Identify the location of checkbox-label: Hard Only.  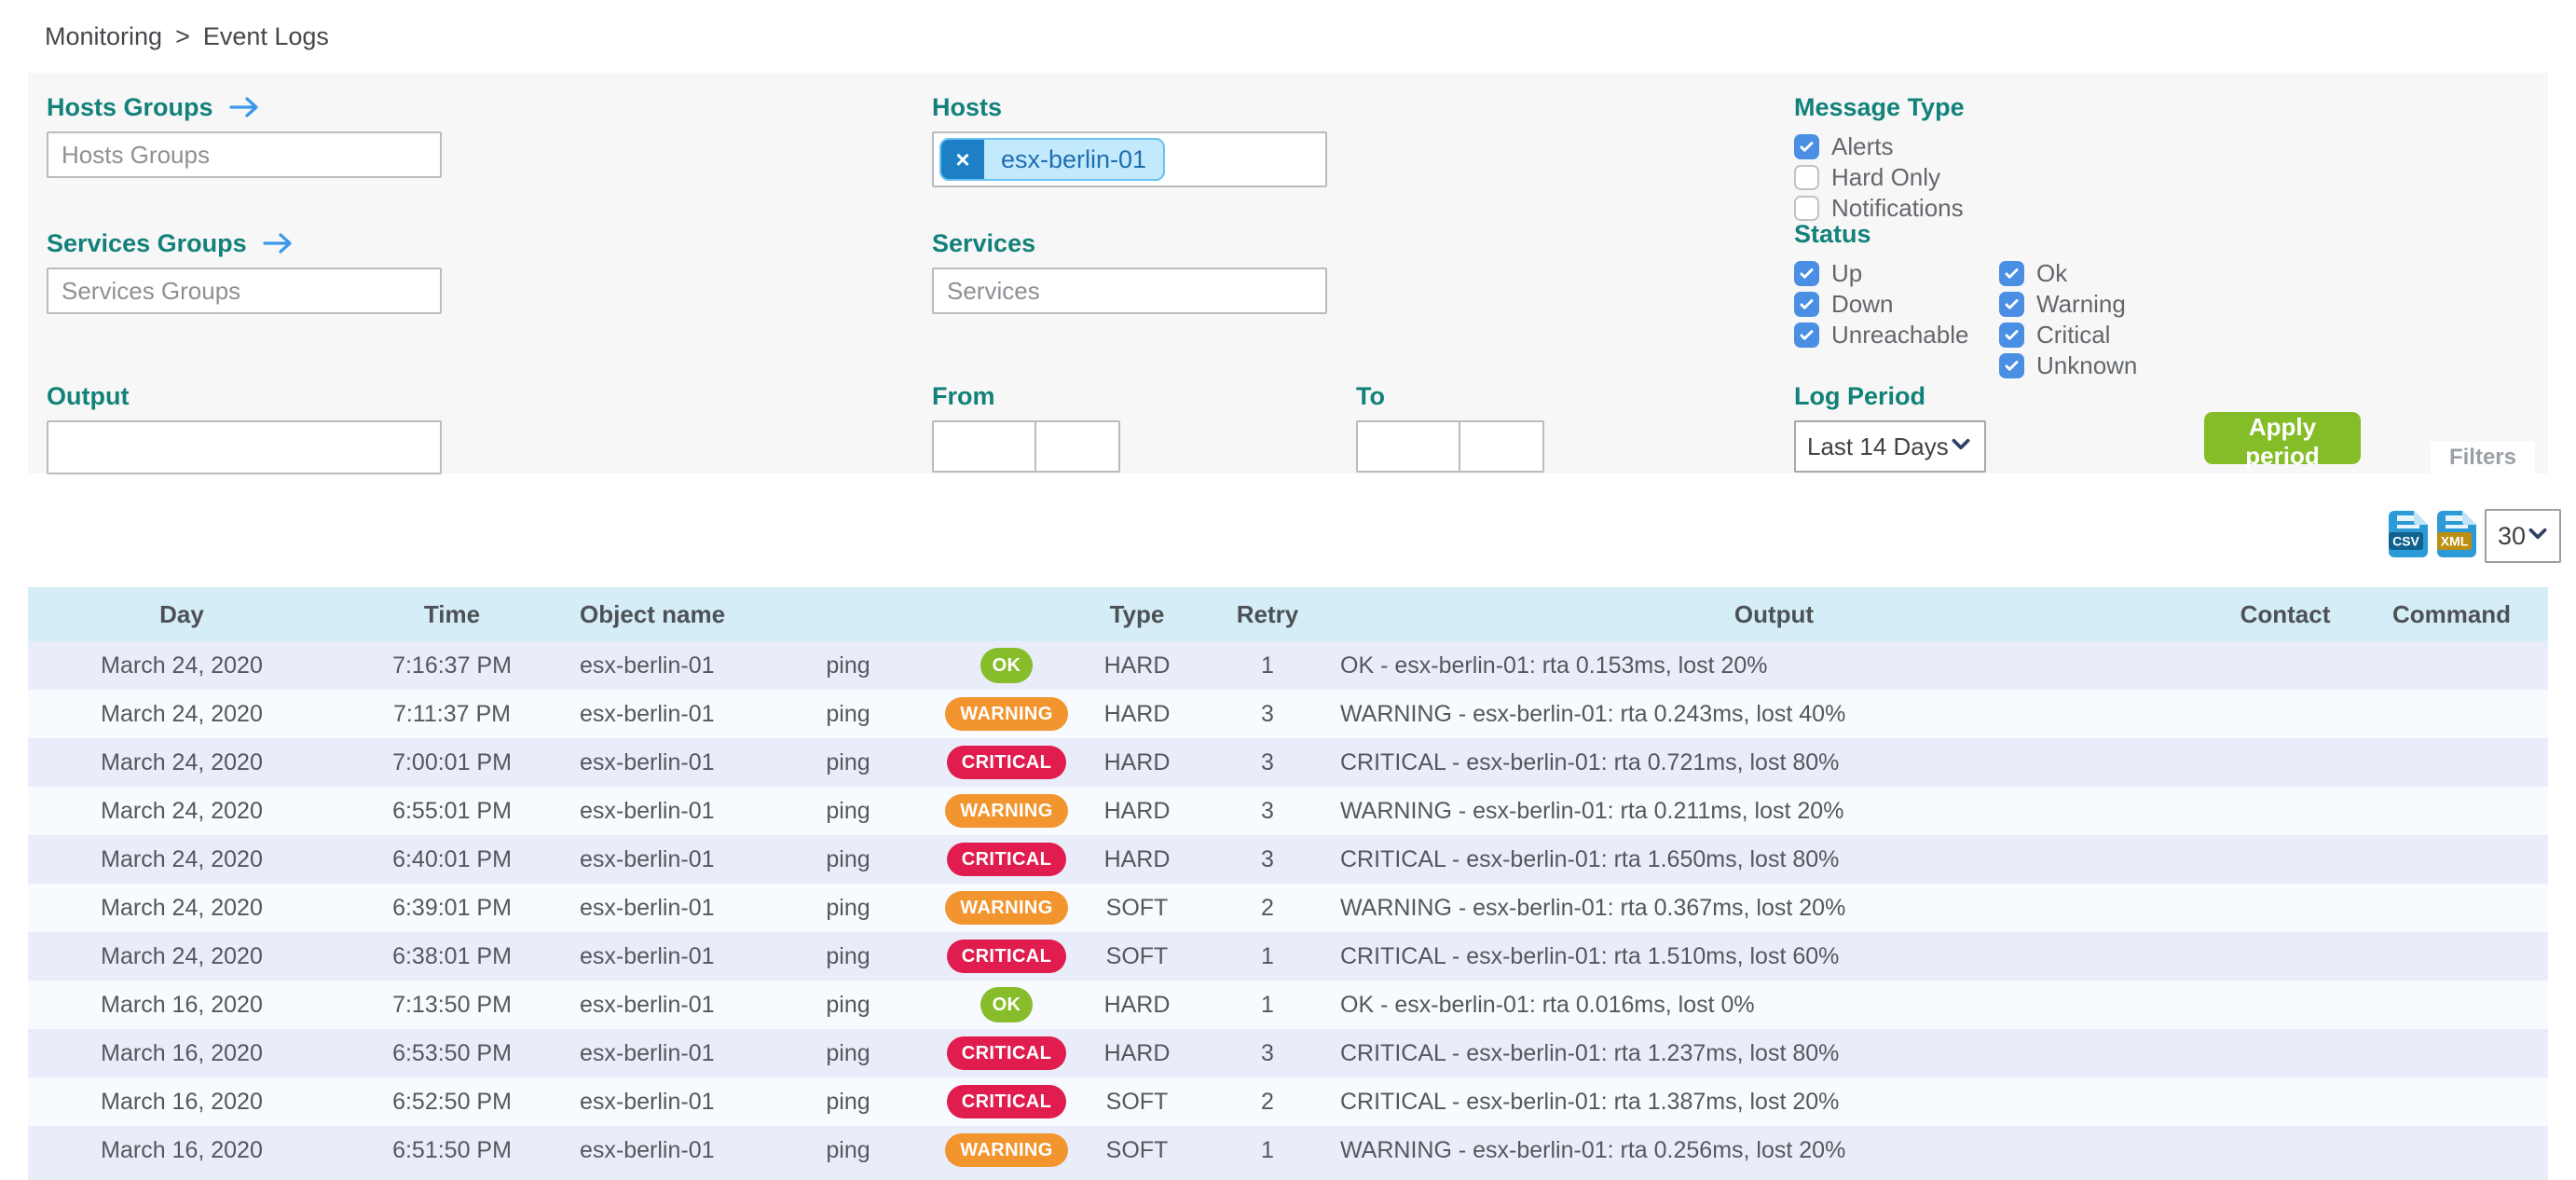
(1886, 177).